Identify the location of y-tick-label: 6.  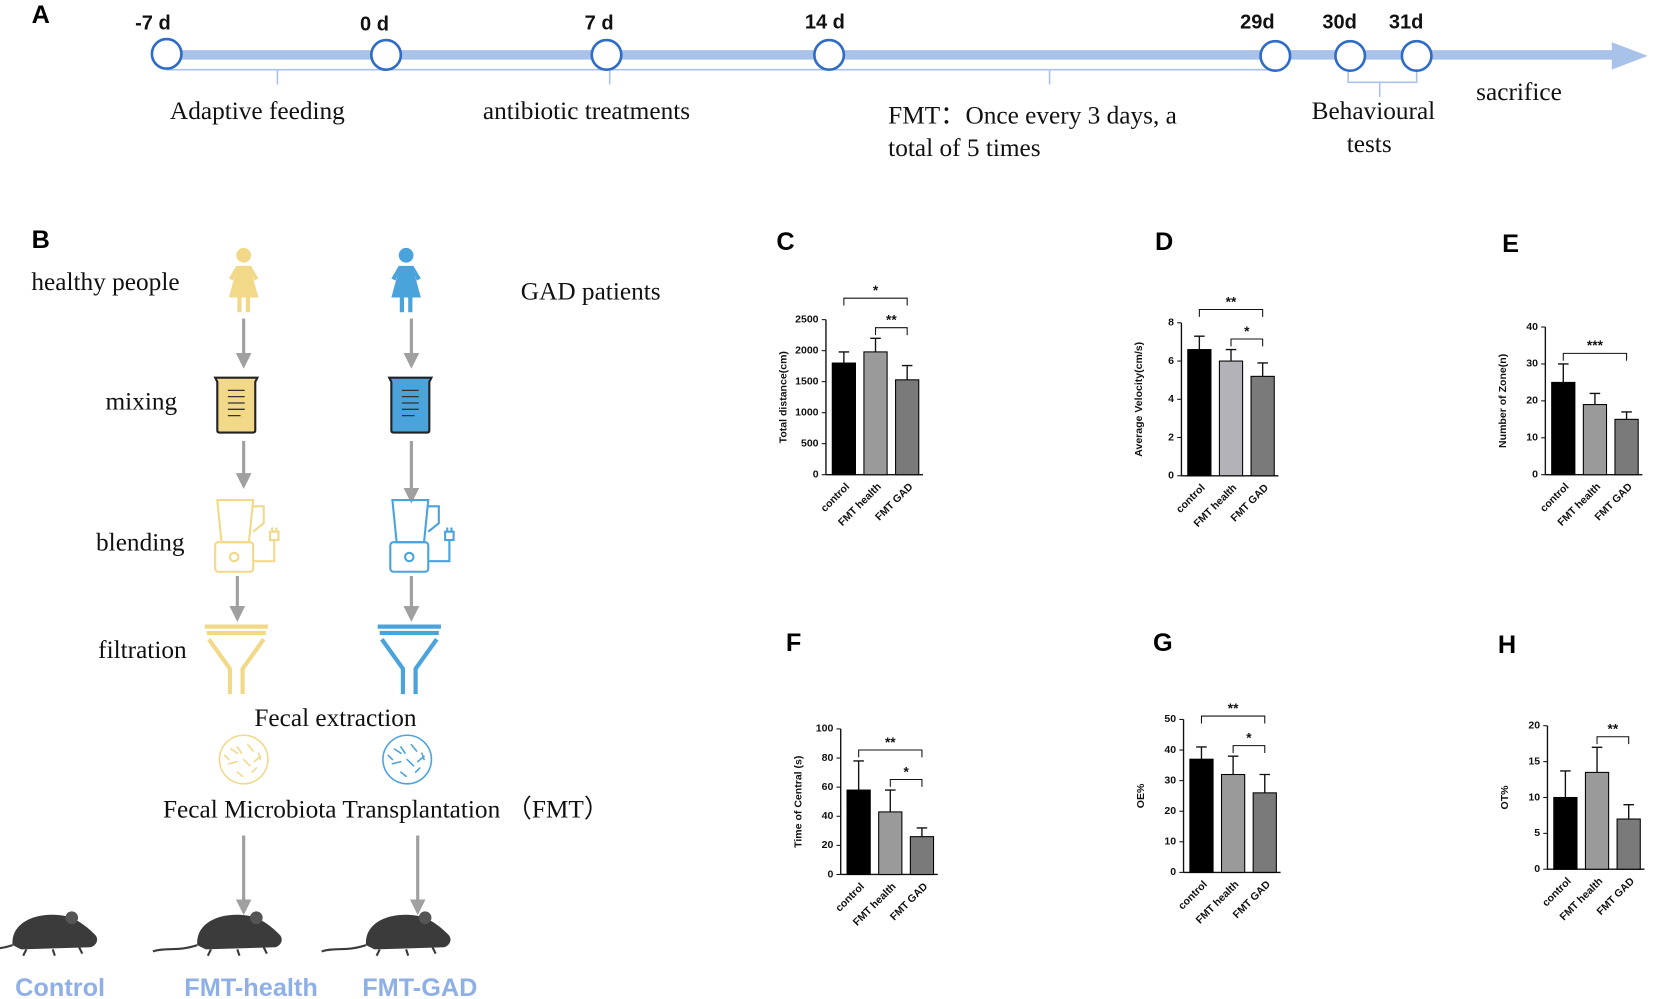
(1171, 361).